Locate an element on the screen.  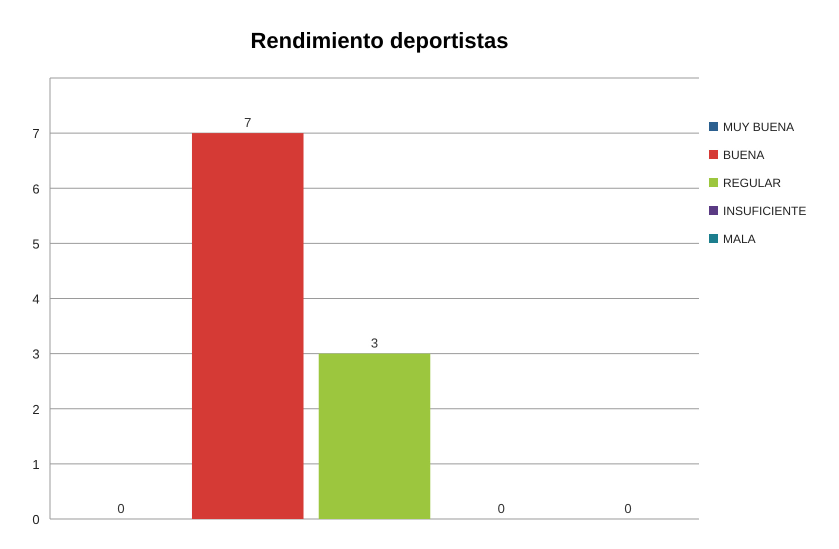
y-tick-label: 3 is located at coordinates (36, 354).